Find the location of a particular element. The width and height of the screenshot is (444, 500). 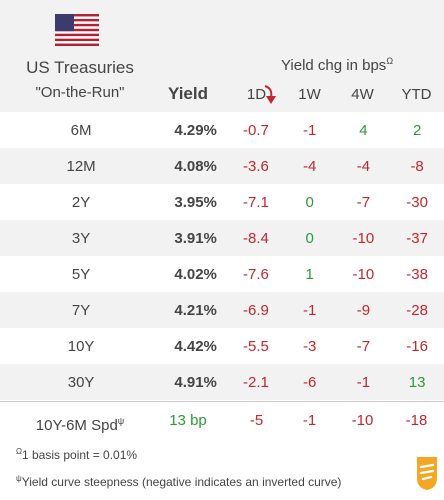

change-1w: 1 is located at coordinates (309, 274).